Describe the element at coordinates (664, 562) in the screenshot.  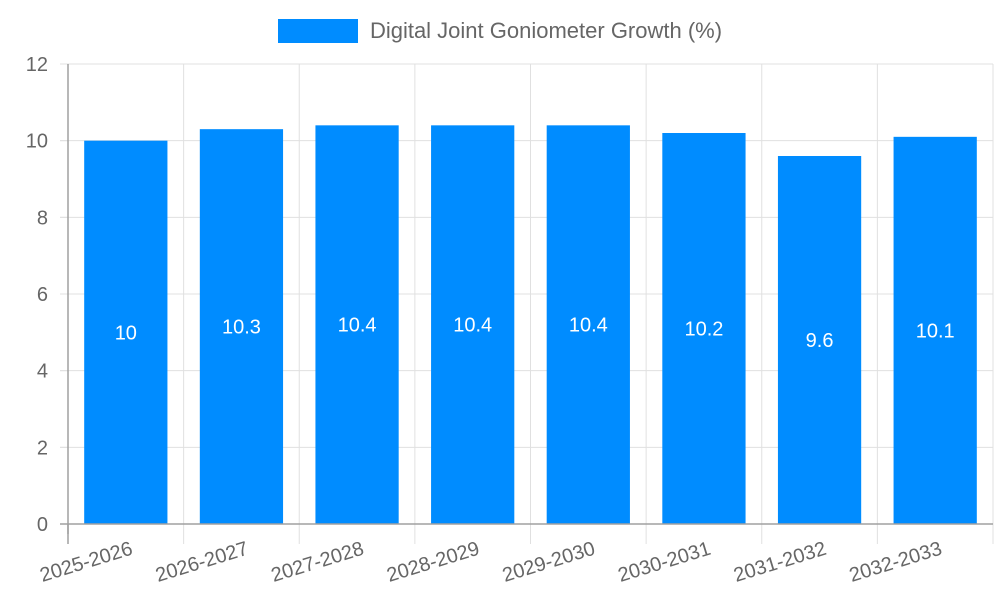
I see `x-tick-label: 2030-2031` at that location.